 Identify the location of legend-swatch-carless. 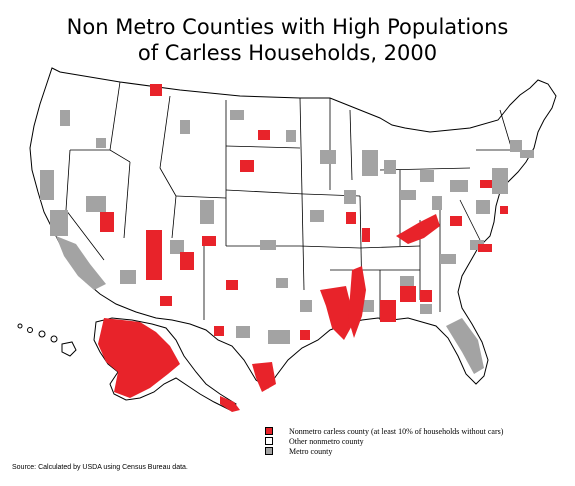
(269, 431).